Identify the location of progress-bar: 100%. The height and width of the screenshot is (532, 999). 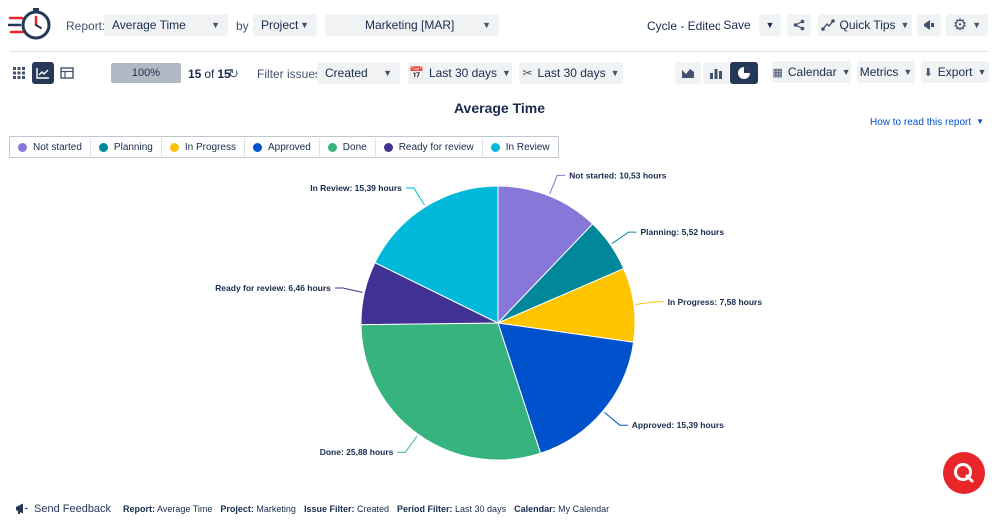
(146, 73).